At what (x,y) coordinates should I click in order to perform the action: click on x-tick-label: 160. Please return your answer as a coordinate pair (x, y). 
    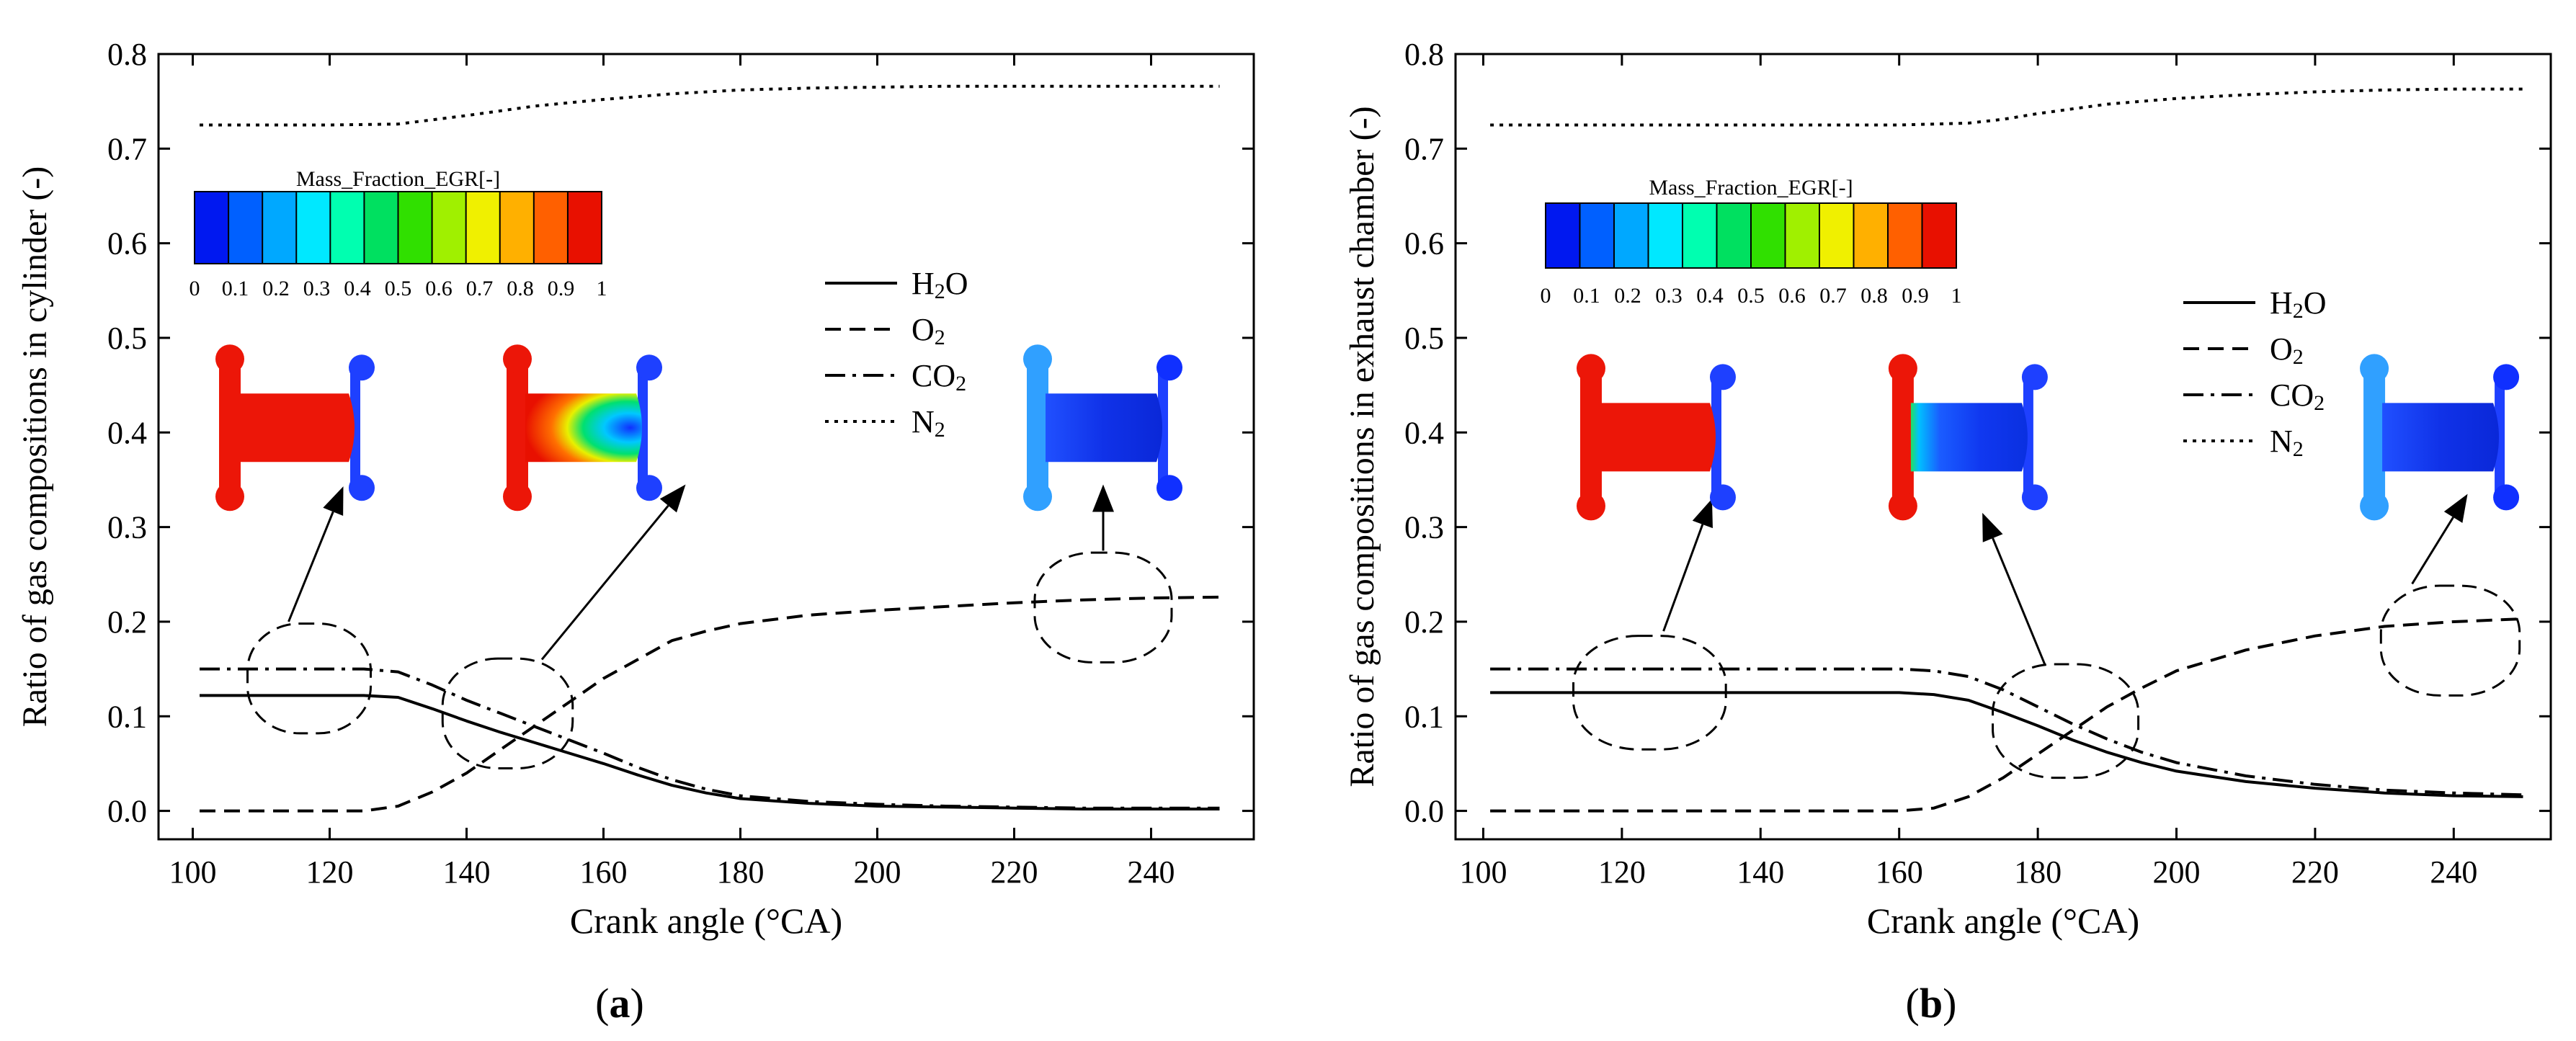
    Looking at the image, I should click on (604, 872).